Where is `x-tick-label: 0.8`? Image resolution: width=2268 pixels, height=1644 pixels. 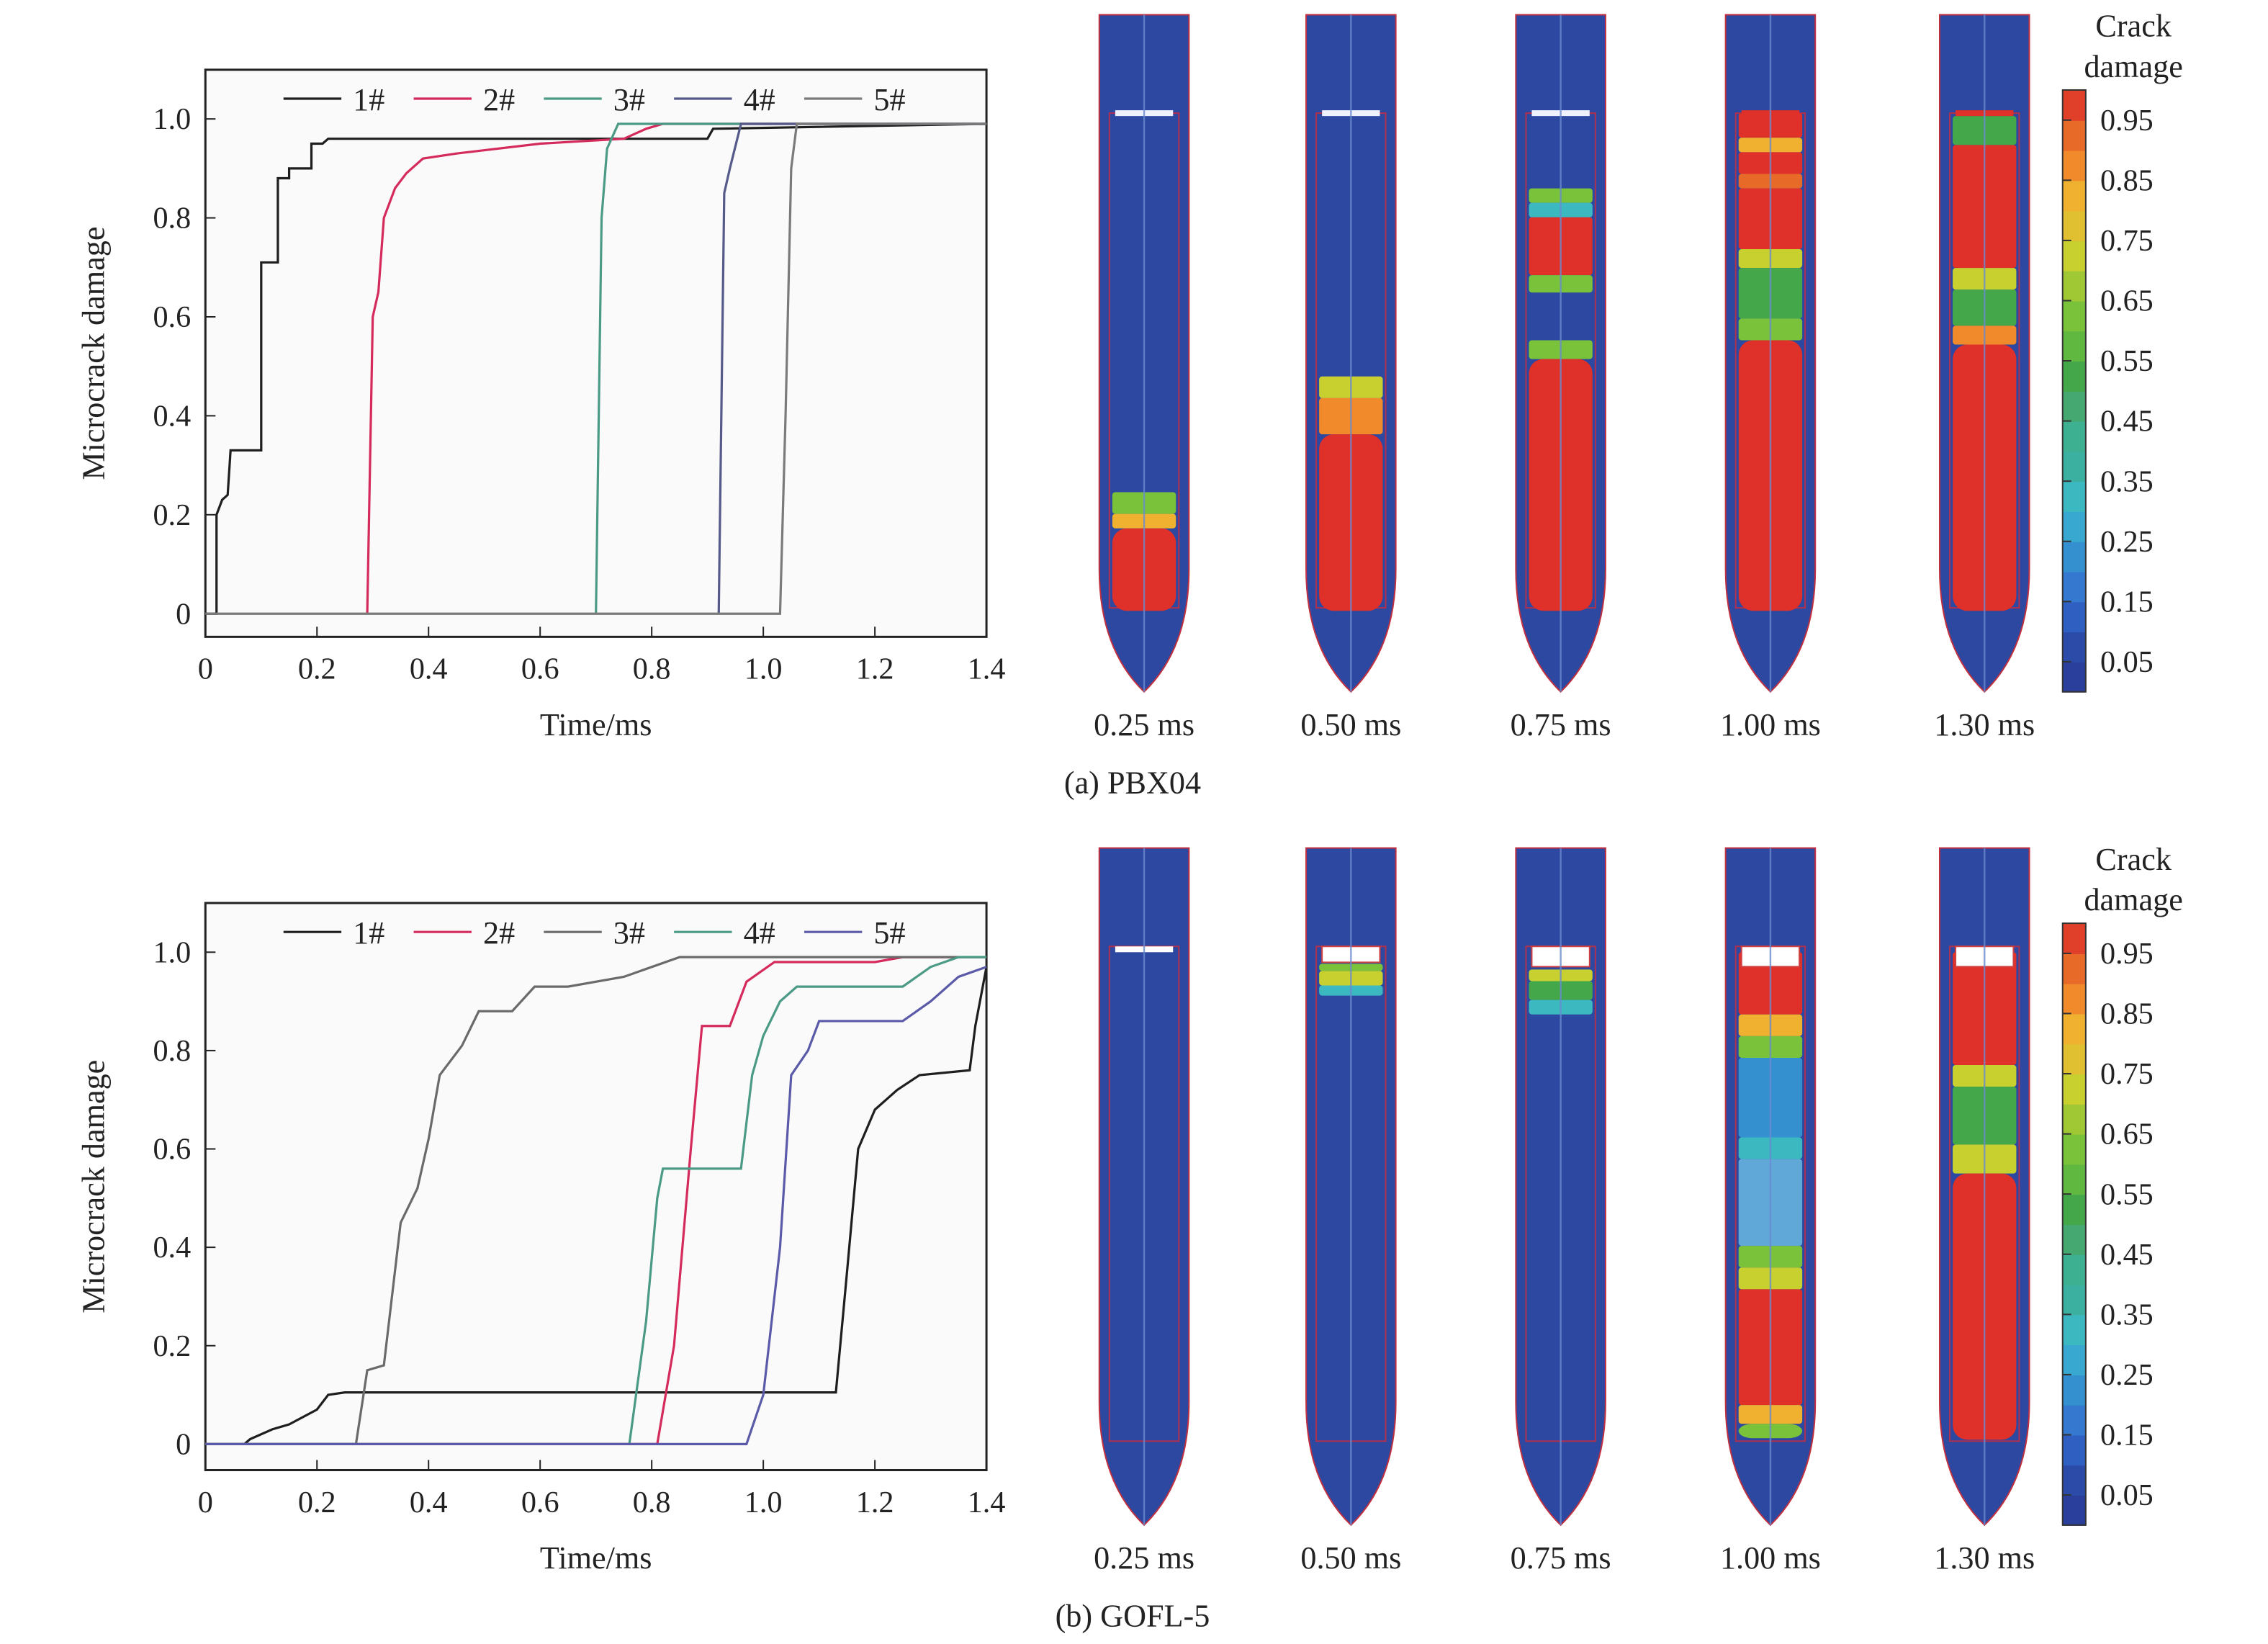
x-tick-label: 0.8 is located at coordinates (652, 1502).